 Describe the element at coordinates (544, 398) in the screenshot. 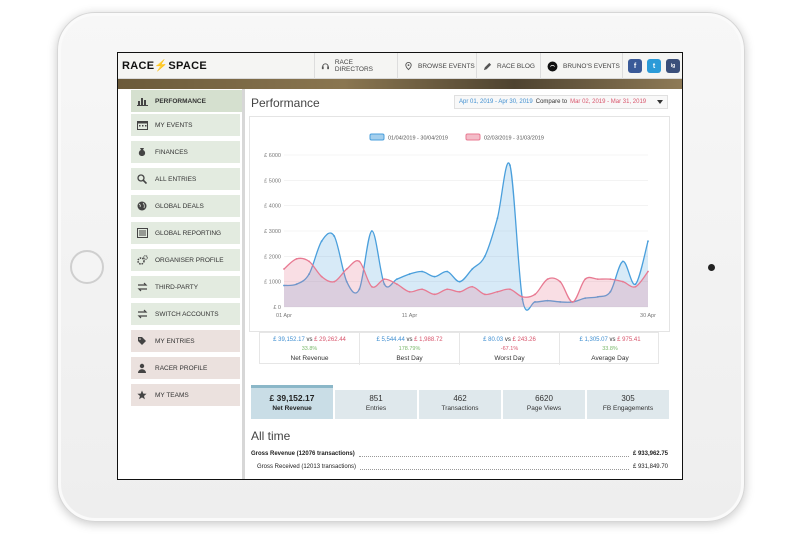

I see `stat-value: 6620` at that location.